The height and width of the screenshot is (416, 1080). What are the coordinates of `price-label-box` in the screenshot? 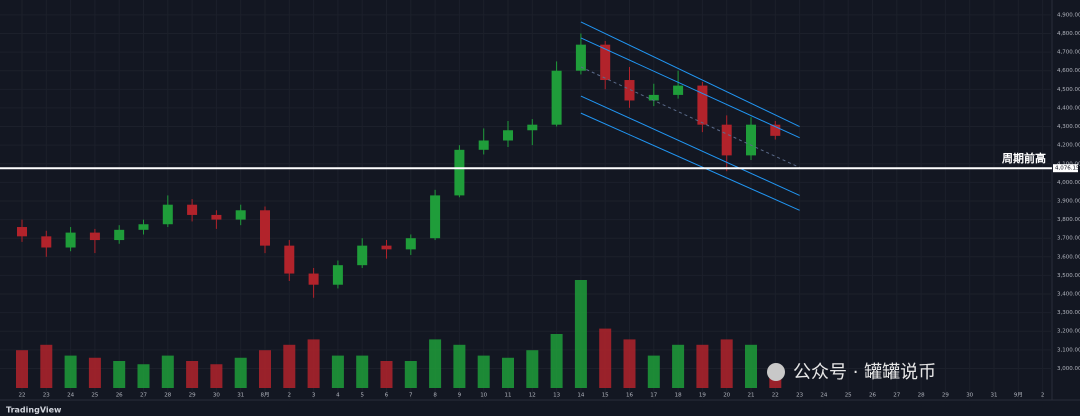 It's located at (1065, 168).